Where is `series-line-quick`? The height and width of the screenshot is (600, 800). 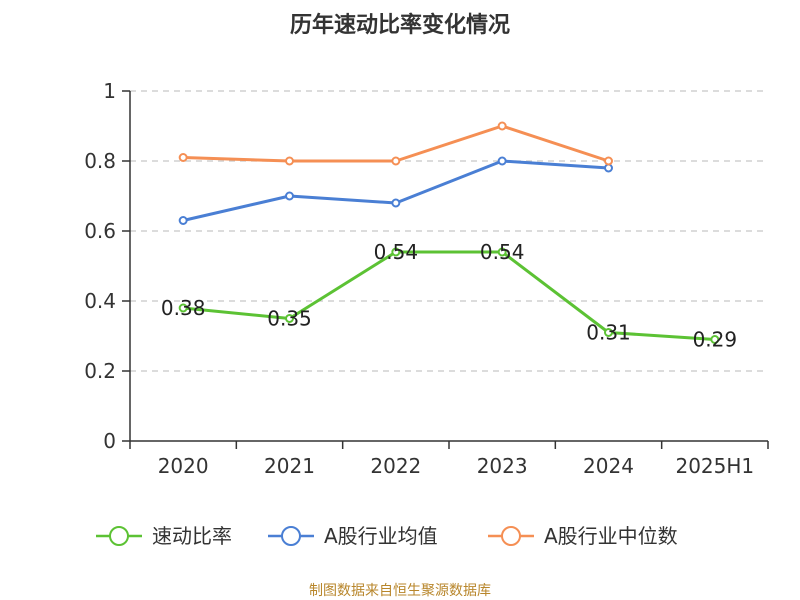 series-line-quick is located at coordinates (449, 295).